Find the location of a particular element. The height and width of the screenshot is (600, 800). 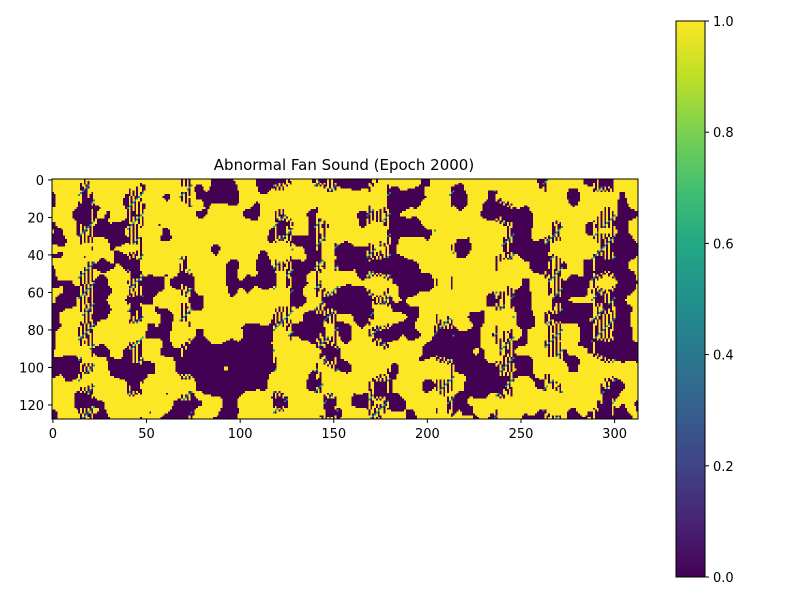

colorbar-tick-label: 0.4 is located at coordinates (723, 356).